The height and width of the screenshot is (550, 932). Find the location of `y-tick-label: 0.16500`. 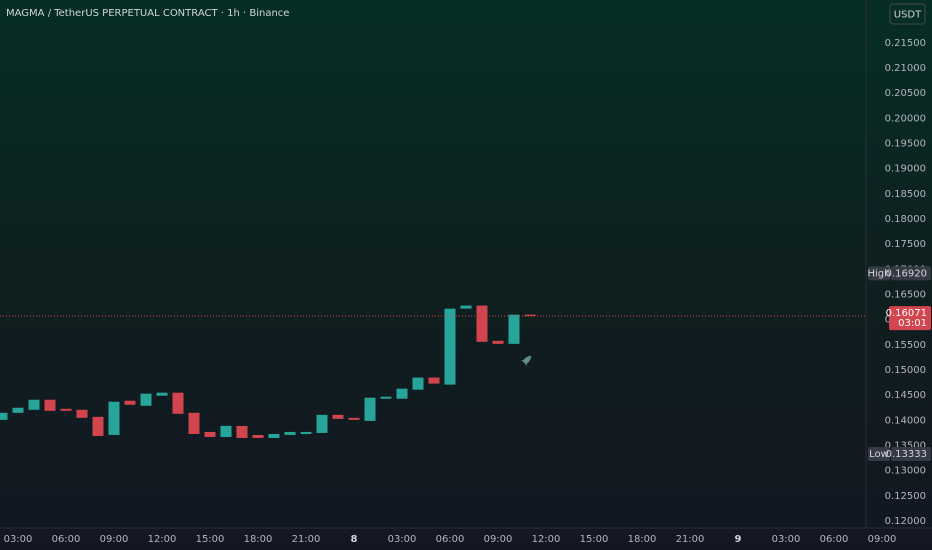

y-tick-label: 0.16500 is located at coordinates (905, 295).